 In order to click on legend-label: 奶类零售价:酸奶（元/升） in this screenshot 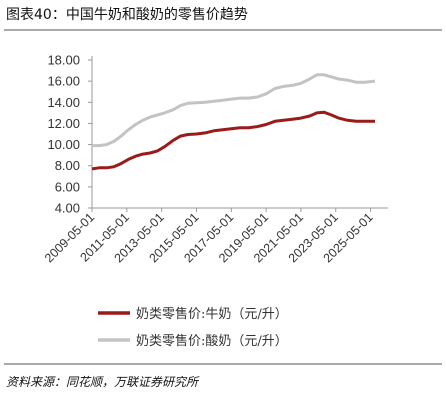, I will do `click(212, 341)`.